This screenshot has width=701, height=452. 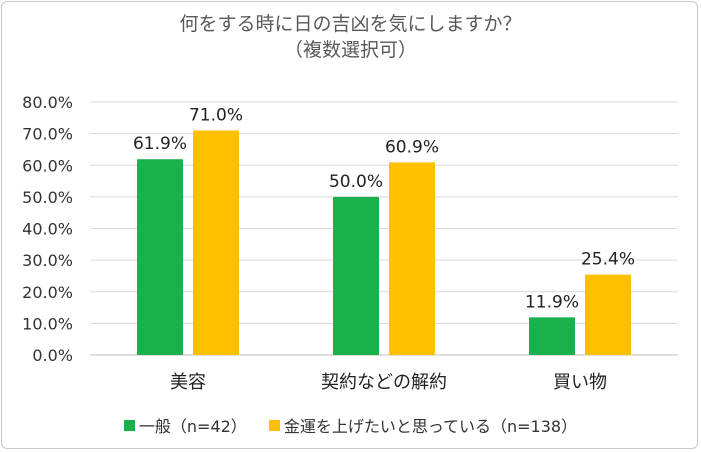 I want to click on y-tick-label: 0.0%, so click(x=52, y=355).